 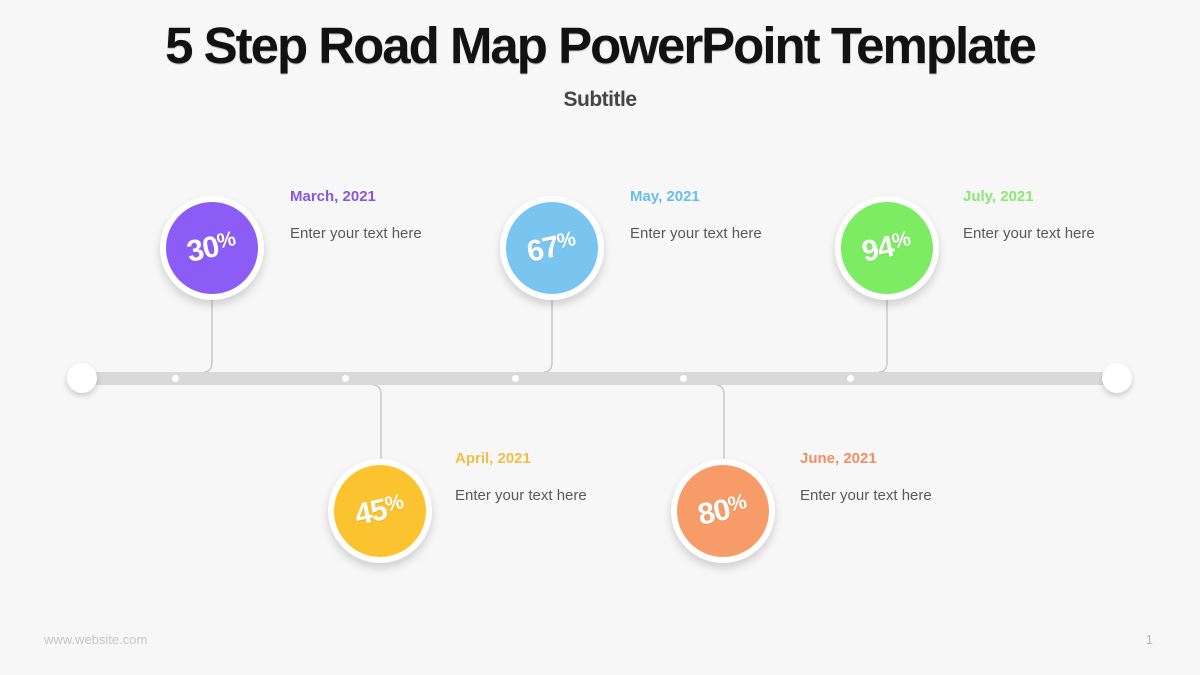 What do you see at coordinates (400, 215) in the screenshot?
I see `step-label-march: March, 2021 Enter your text here` at bounding box center [400, 215].